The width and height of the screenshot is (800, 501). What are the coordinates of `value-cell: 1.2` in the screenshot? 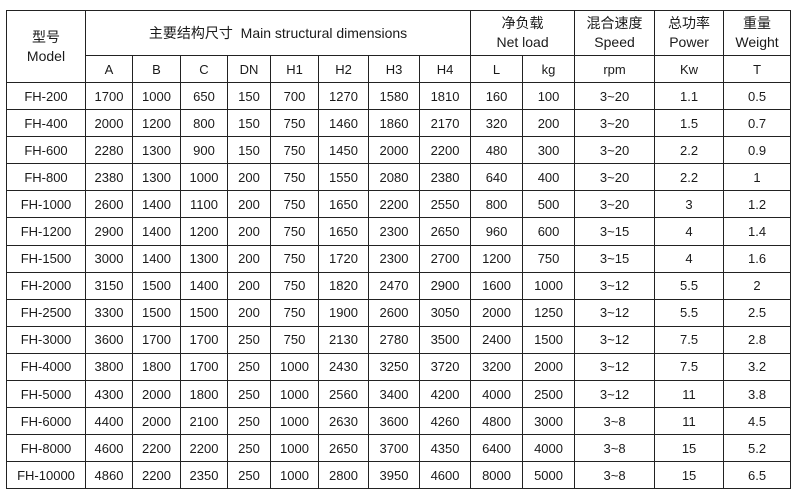 It's located at (757, 204).